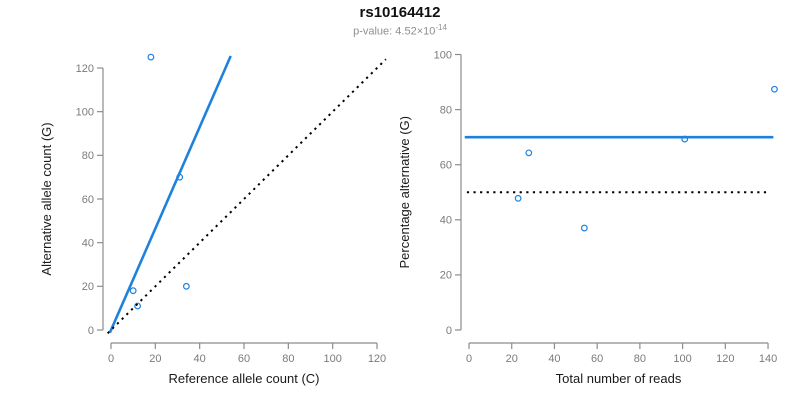 The image size is (800, 400). What do you see at coordinates (406, 192) in the screenshot?
I see `y-axis-title: Percentage alternative (G)` at bounding box center [406, 192].